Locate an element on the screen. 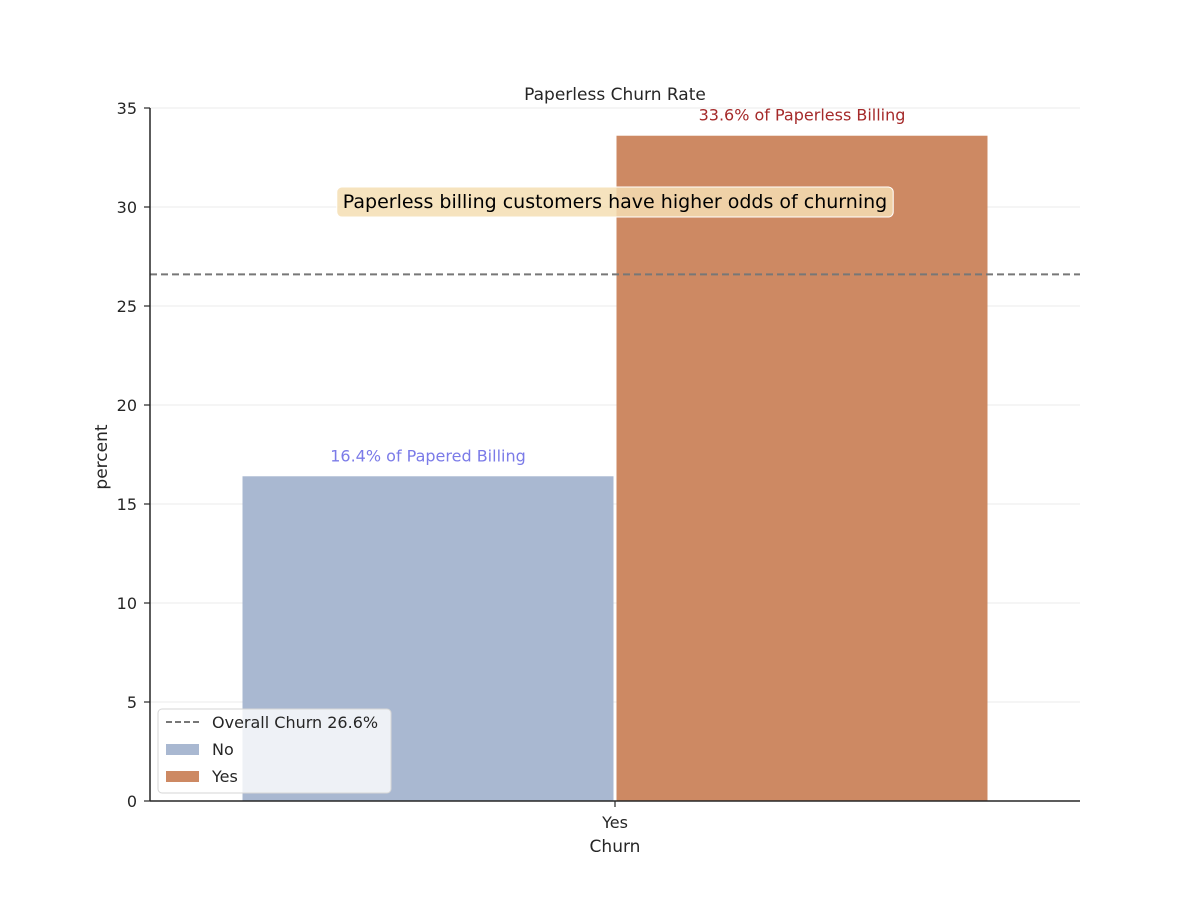  y-tick-label: 35 is located at coordinates (127, 108).